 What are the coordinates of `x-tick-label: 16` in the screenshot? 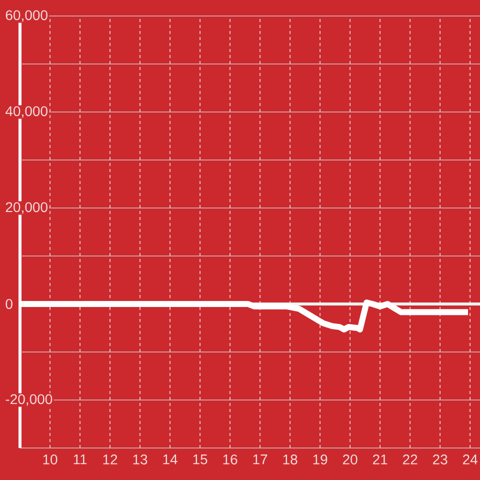 It's located at (230, 459).